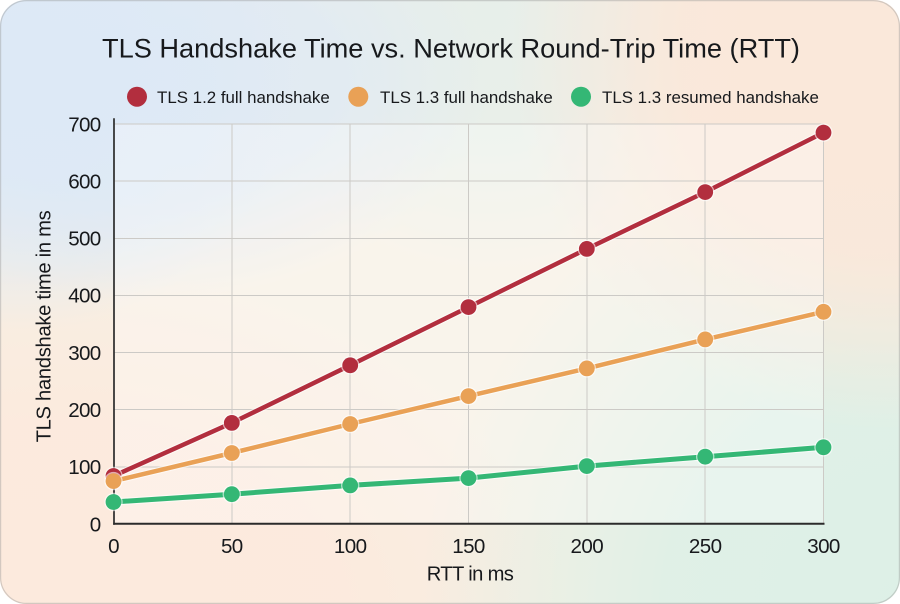 The height and width of the screenshot is (604, 900). I want to click on svg-text: TLS 1.3 full handshake, so click(466, 97).